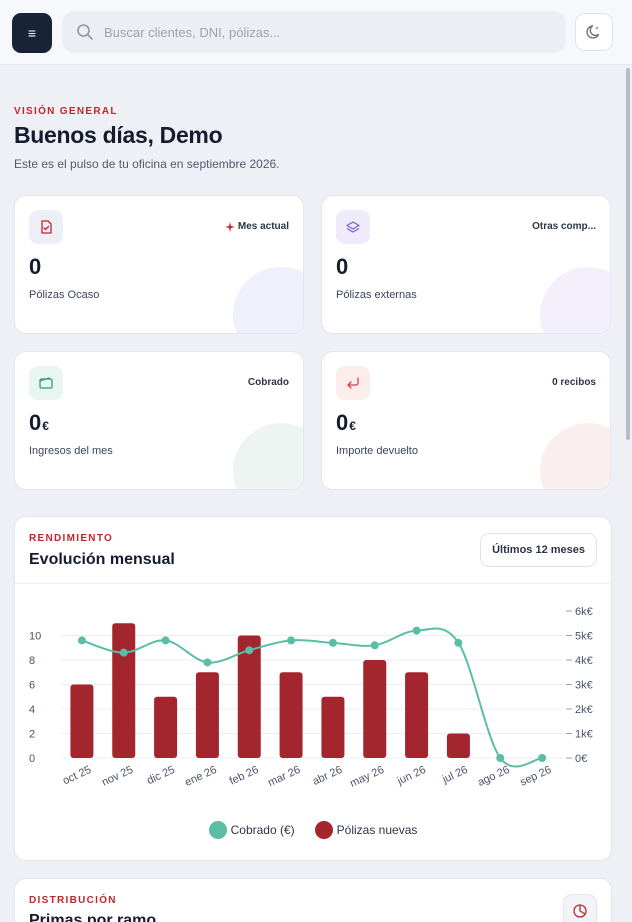 The image size is (632, 922). I want to click on sparkle-icon, so click(229, 226).